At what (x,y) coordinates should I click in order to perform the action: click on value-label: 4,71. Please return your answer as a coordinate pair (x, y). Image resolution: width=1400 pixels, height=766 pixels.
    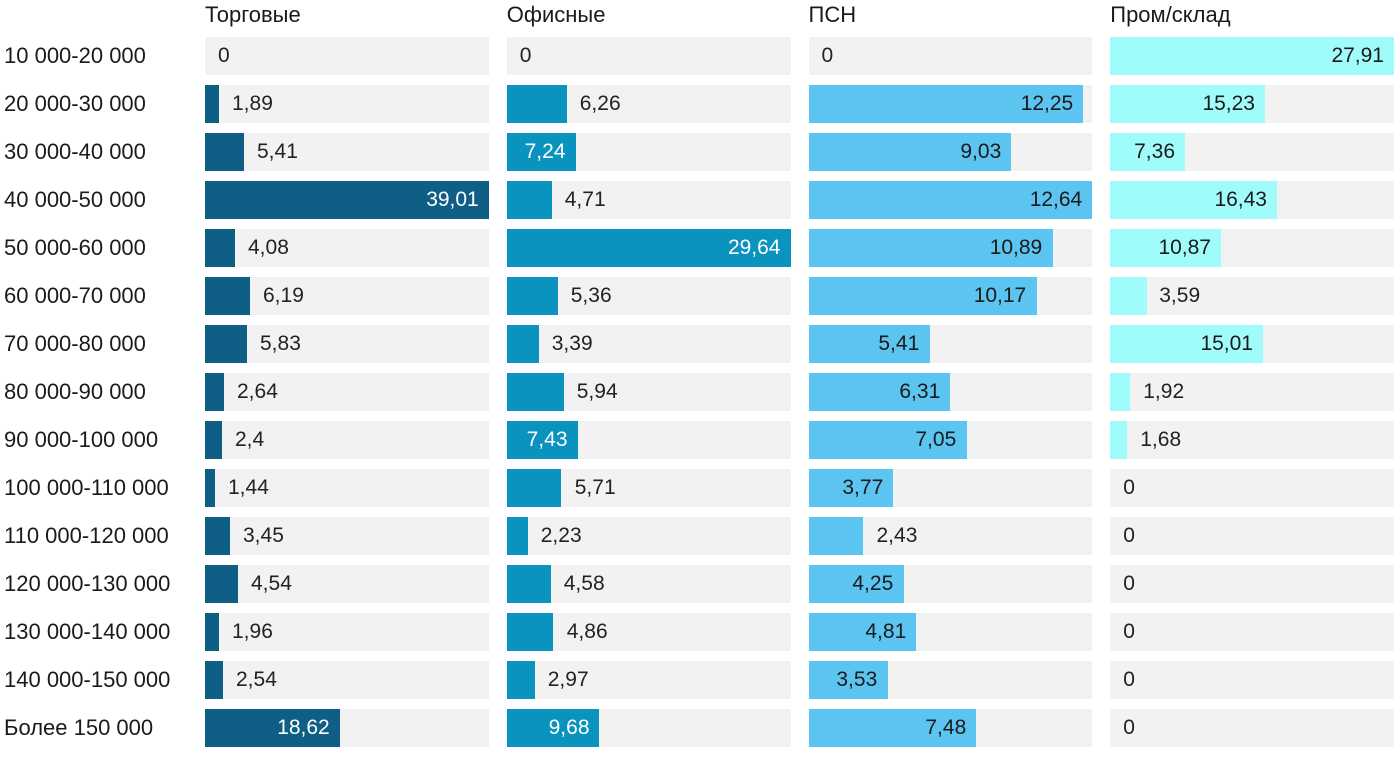
    Looking at the image, I should click on (585, 199).